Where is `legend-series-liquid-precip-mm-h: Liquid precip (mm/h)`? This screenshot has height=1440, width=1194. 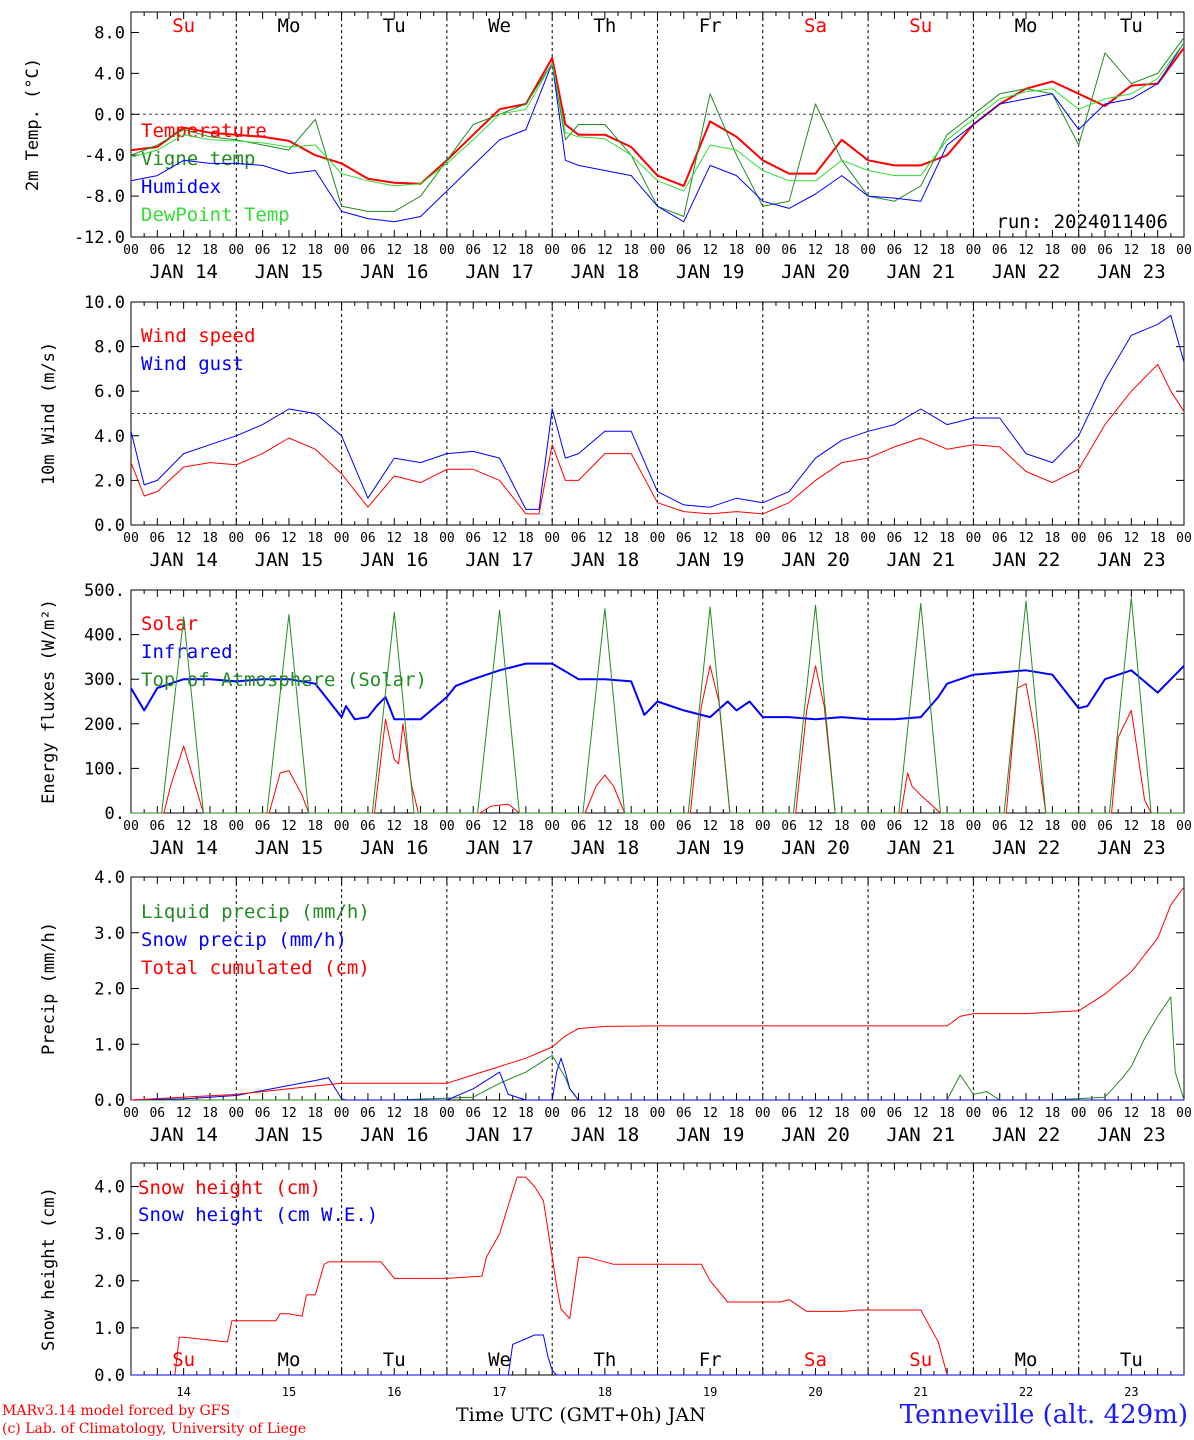
legend-series-liquid-precip-mm-h: Liquid precip (mm/h) is located at coordinates (255, 912).